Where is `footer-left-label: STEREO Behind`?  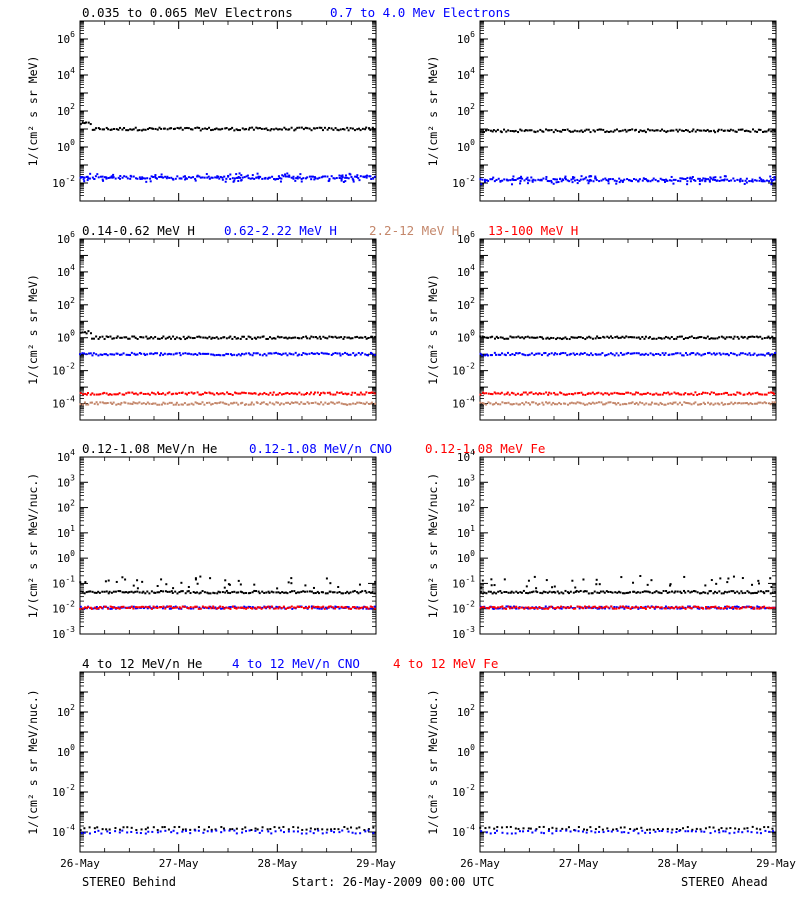 footer-left-label: STEREO Behind is located at coordinates (129, 882).